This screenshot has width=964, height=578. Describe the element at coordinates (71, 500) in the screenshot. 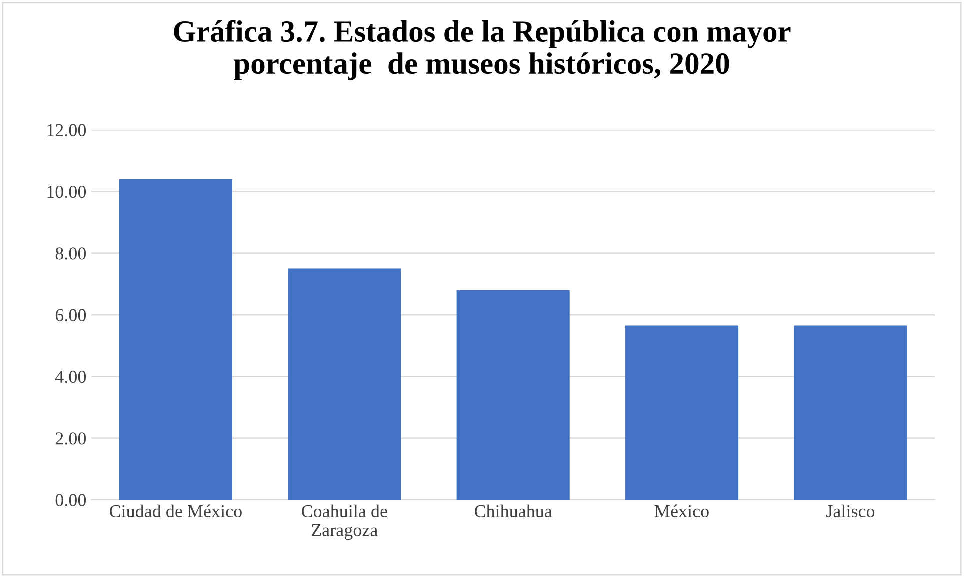

I see `y-tick-label: 0.00` at that location.